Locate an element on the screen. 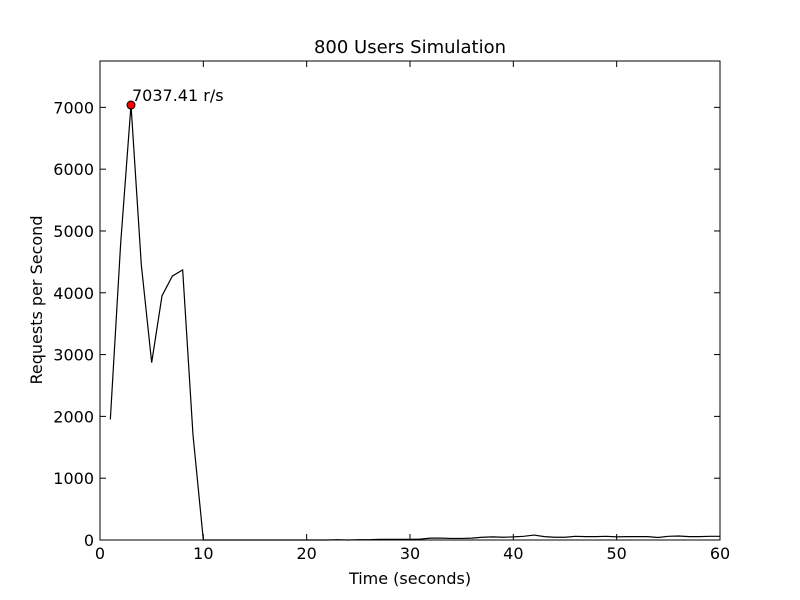 Image resolution: width=800 pixels, height=600 pixels. x-tick-label: 10 is located at coordinates (203, 553).